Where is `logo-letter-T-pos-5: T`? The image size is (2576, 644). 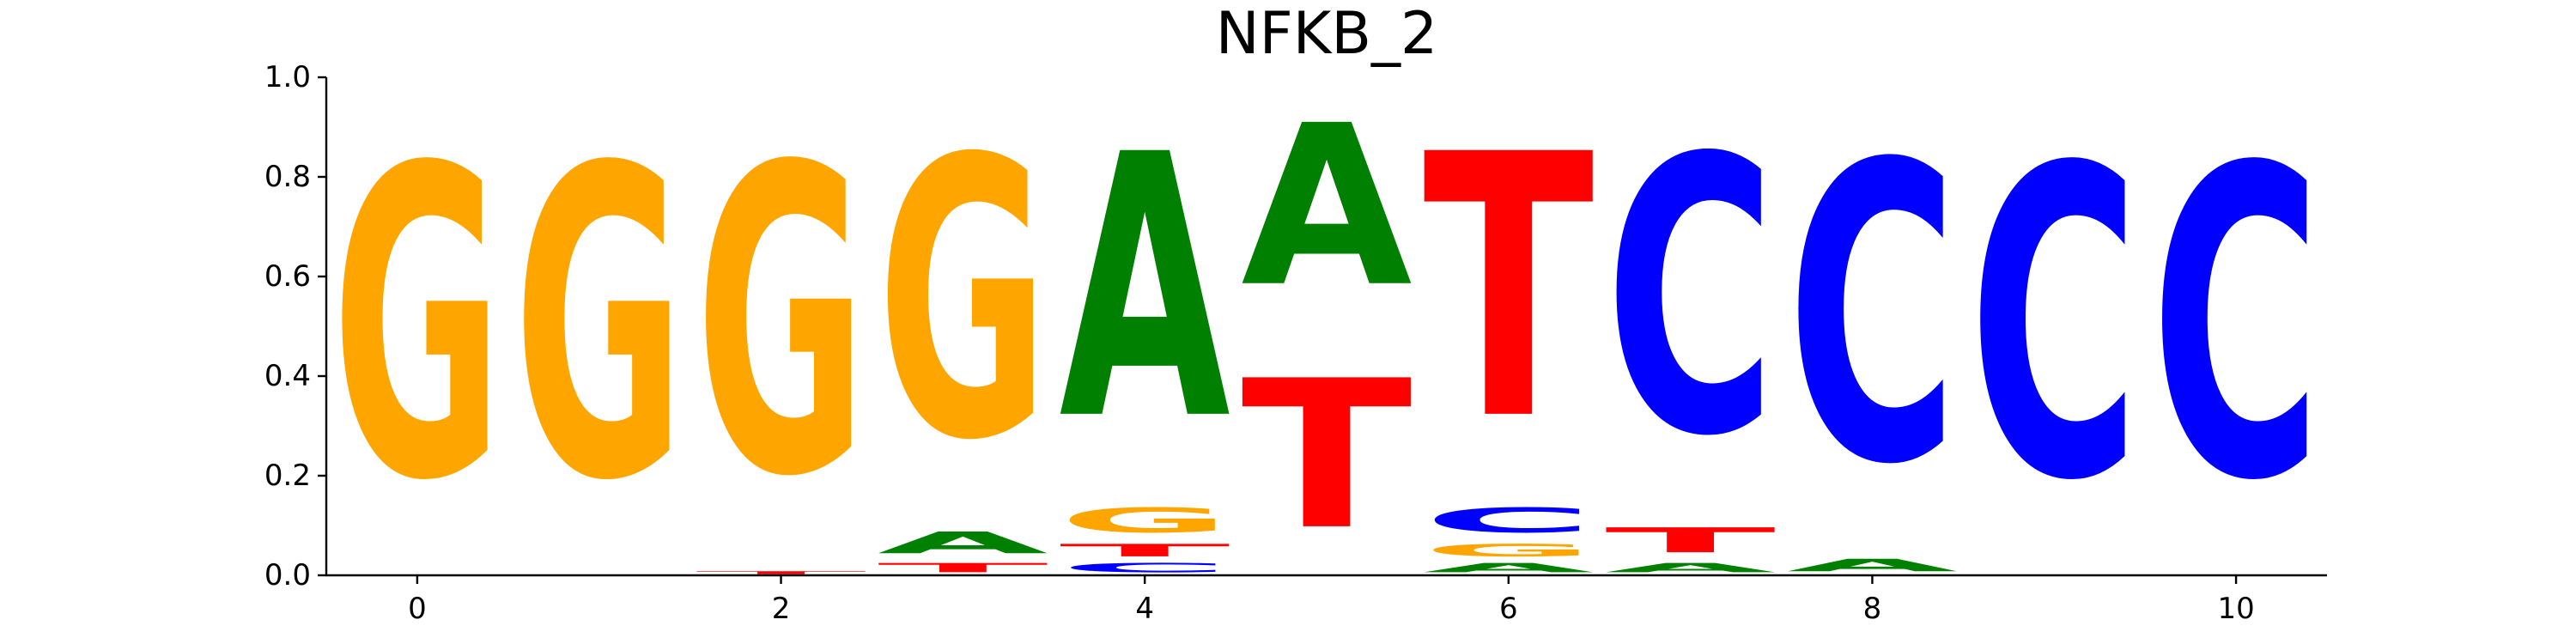 logo-letter-T-pos-5: T is located at coordinates (1327, 455).